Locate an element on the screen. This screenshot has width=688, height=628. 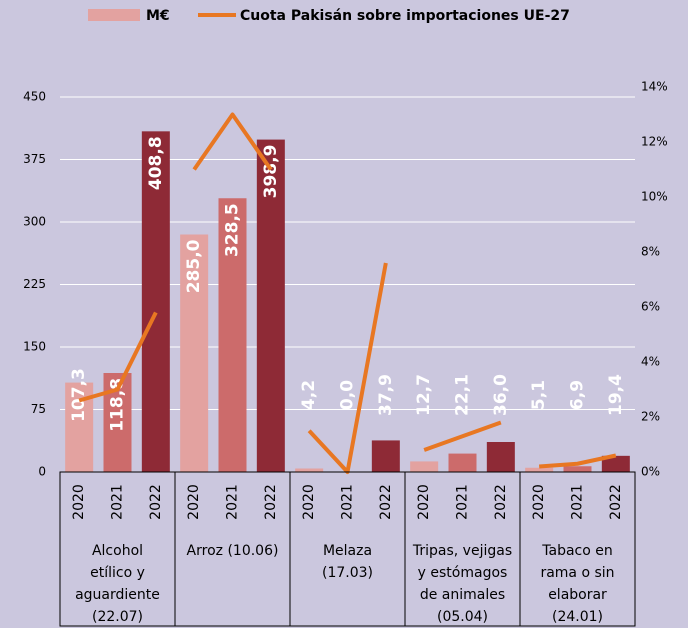
category-label: Melaza is located at coordinates (347, 551).